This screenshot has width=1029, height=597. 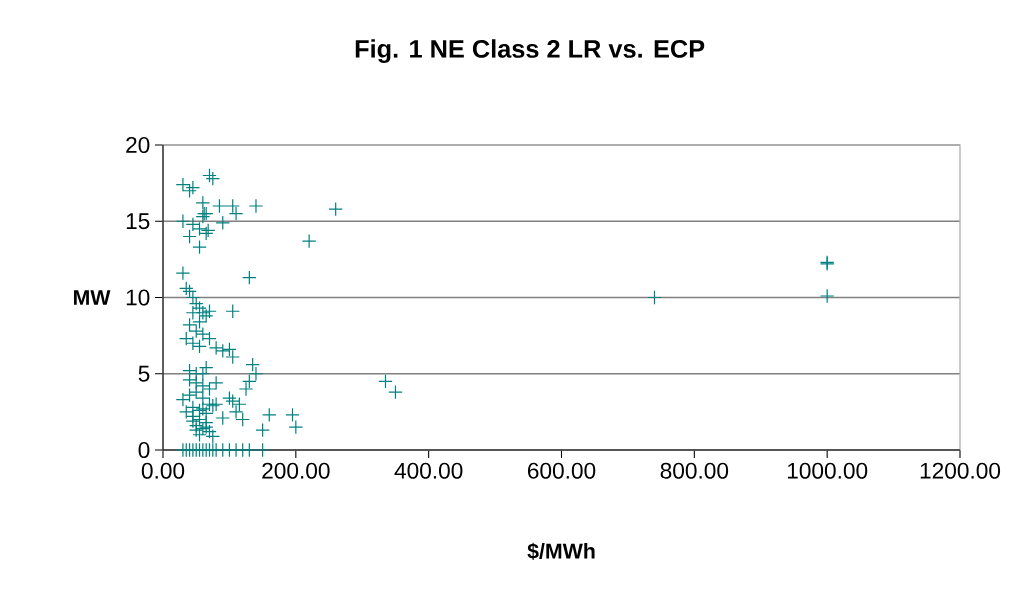 I want to click on y-tick-label: 10, so click(x=138, y=297).